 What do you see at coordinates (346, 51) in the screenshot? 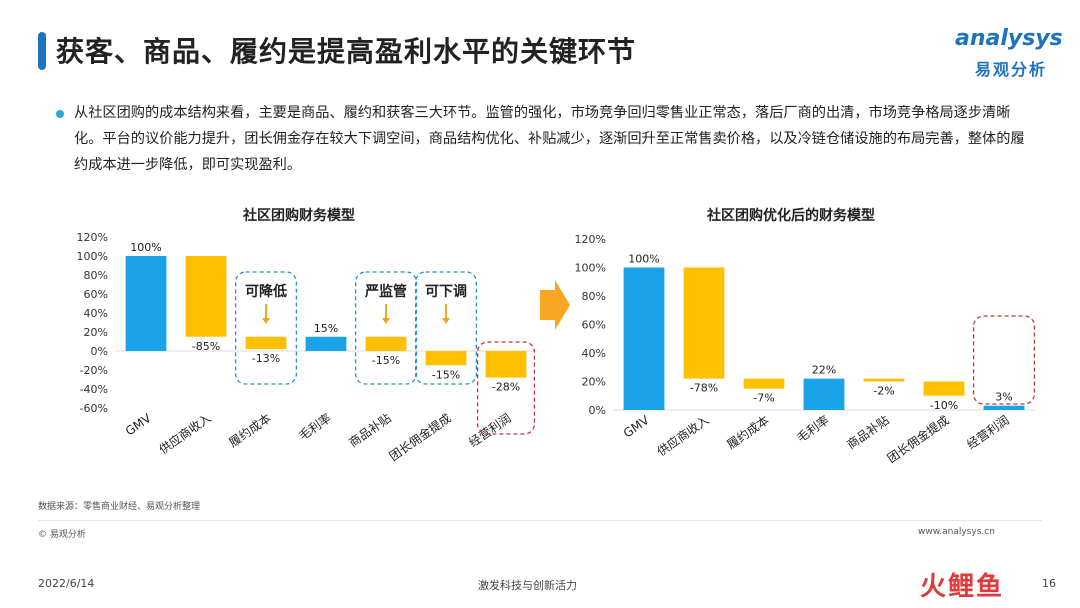
I see `page-title: 获客、商品、履约是提高盈利水平的关键环节` at bounding box center [346, 51].